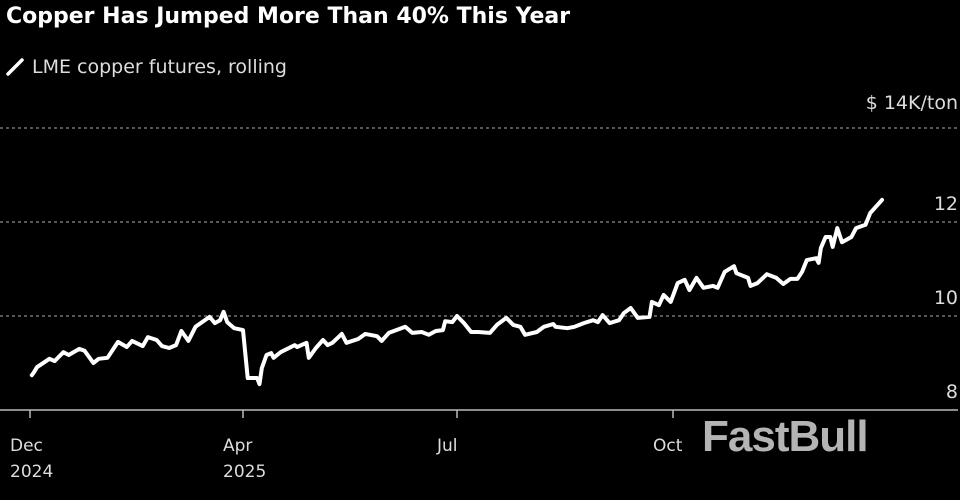  I want to click on y-tick-label: 8, so click(952, 392).